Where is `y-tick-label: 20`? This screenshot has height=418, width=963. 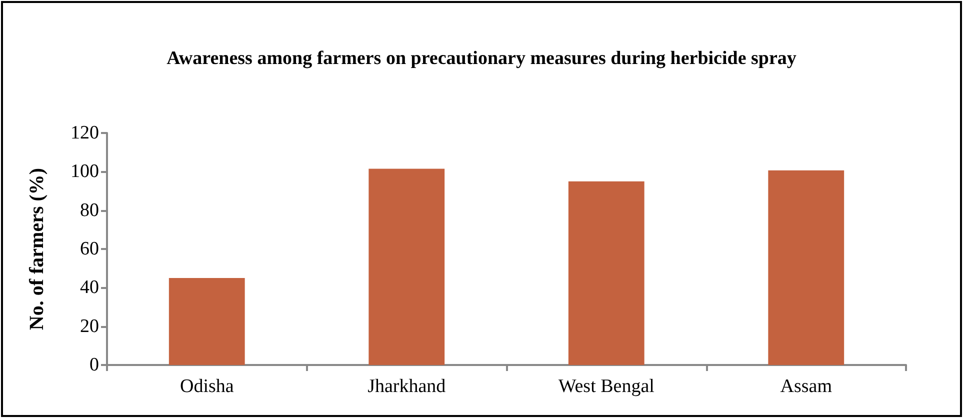
y-tick-label: 20 is located at coordinates (89, 326).